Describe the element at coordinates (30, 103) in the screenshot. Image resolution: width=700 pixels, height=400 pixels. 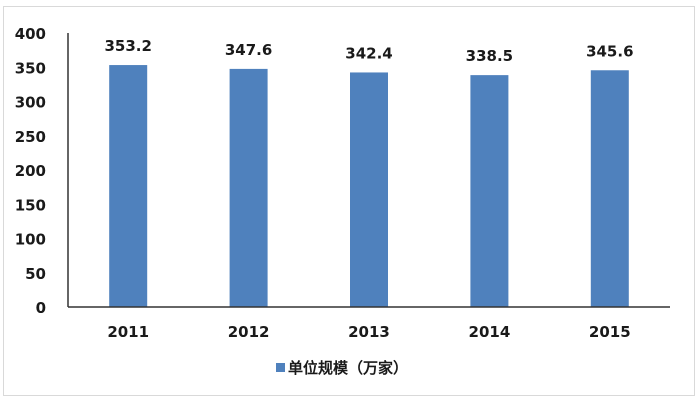
I see `y-tick-label: 300` at that location.